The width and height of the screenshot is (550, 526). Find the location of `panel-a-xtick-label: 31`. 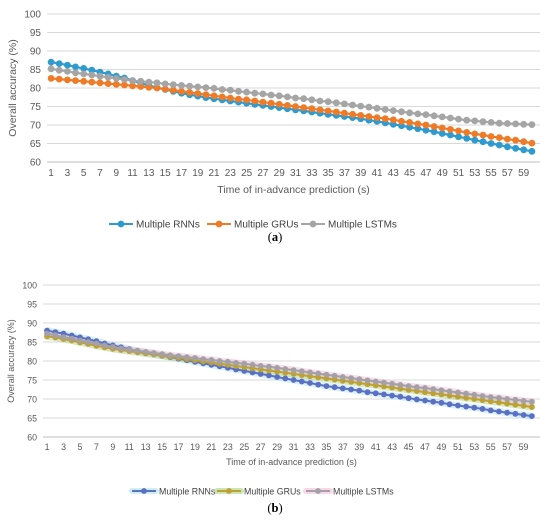

panel-a-xtick-label: 31 is located at coordinates (296, 173).